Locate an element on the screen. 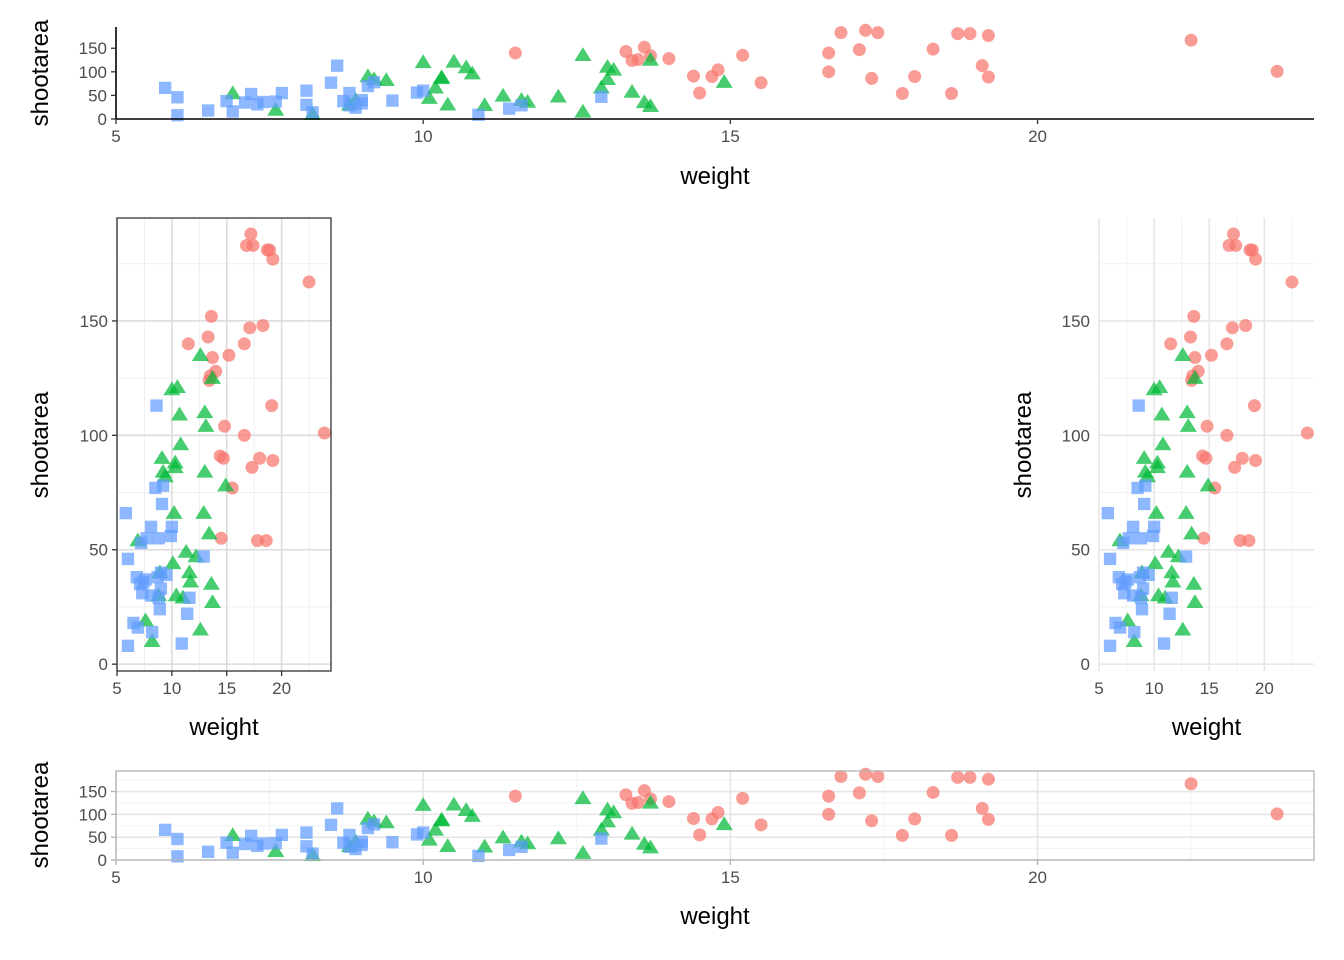  x-tick-label: 5 is located at coordinates (116, 688).